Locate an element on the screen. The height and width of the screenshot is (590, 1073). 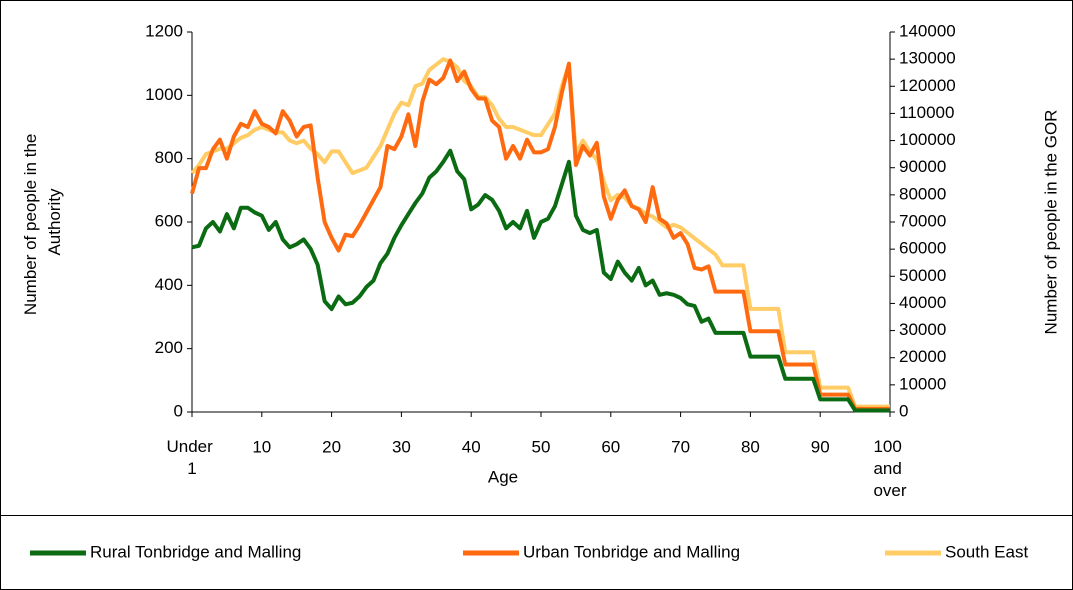
y2-tick-label: 40000 is located at coordinates (922, 302).